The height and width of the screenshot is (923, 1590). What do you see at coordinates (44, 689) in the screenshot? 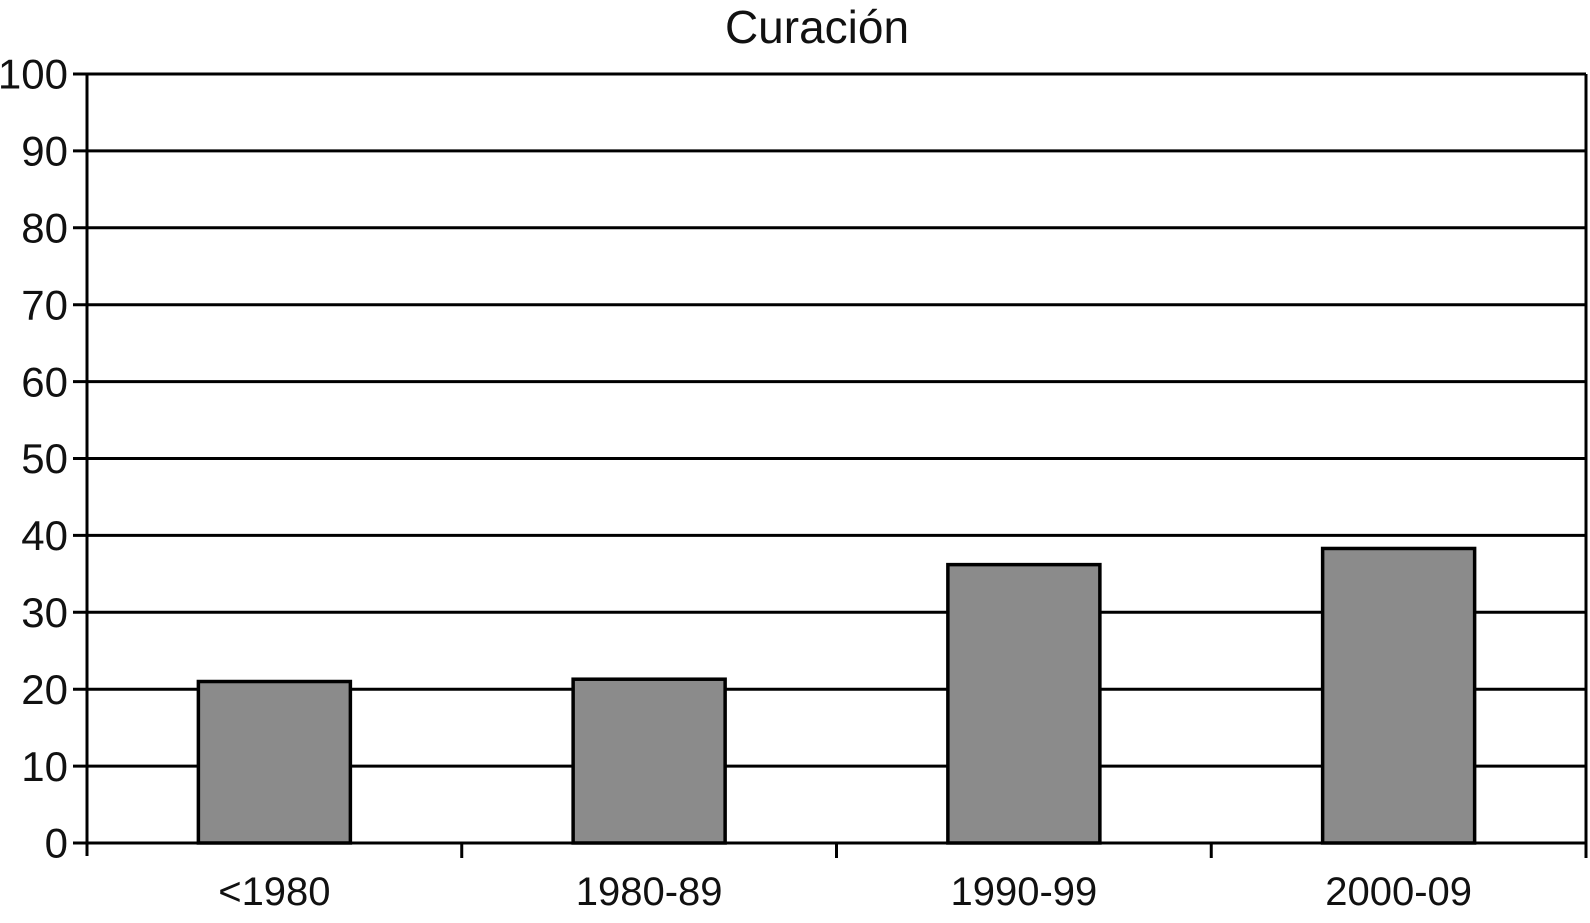
I see `y-tick-label: 20` at bounding box center [44, 689].